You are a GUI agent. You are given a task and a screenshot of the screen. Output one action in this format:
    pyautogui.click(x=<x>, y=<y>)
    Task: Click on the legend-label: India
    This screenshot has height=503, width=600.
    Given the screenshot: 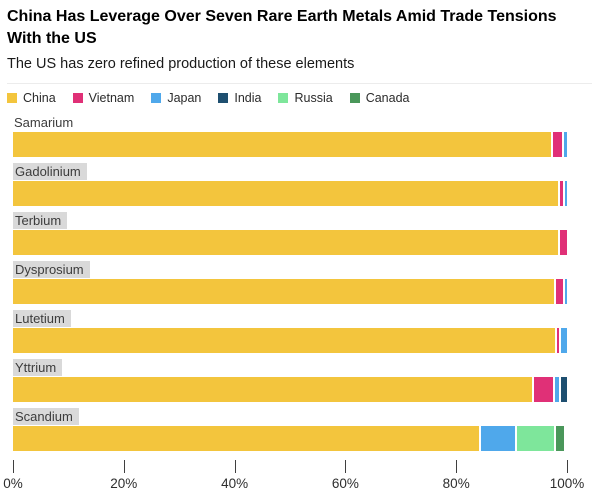 What is the action you would take?
    pyautogui.click(x=248, y=98)
    